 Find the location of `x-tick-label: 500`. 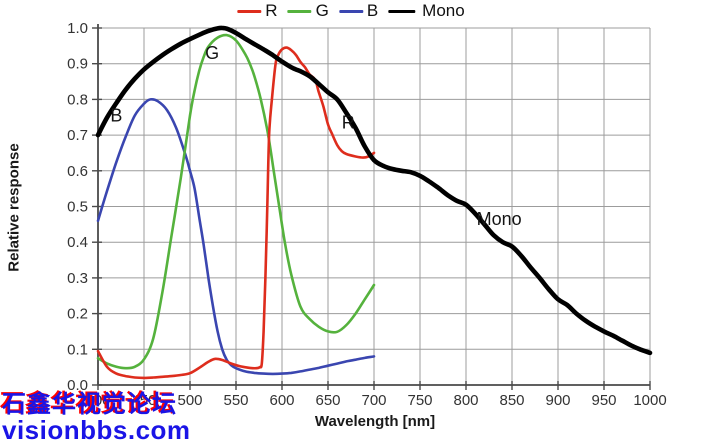

x-tick-label: 500 is located at coordinates (189, 400).